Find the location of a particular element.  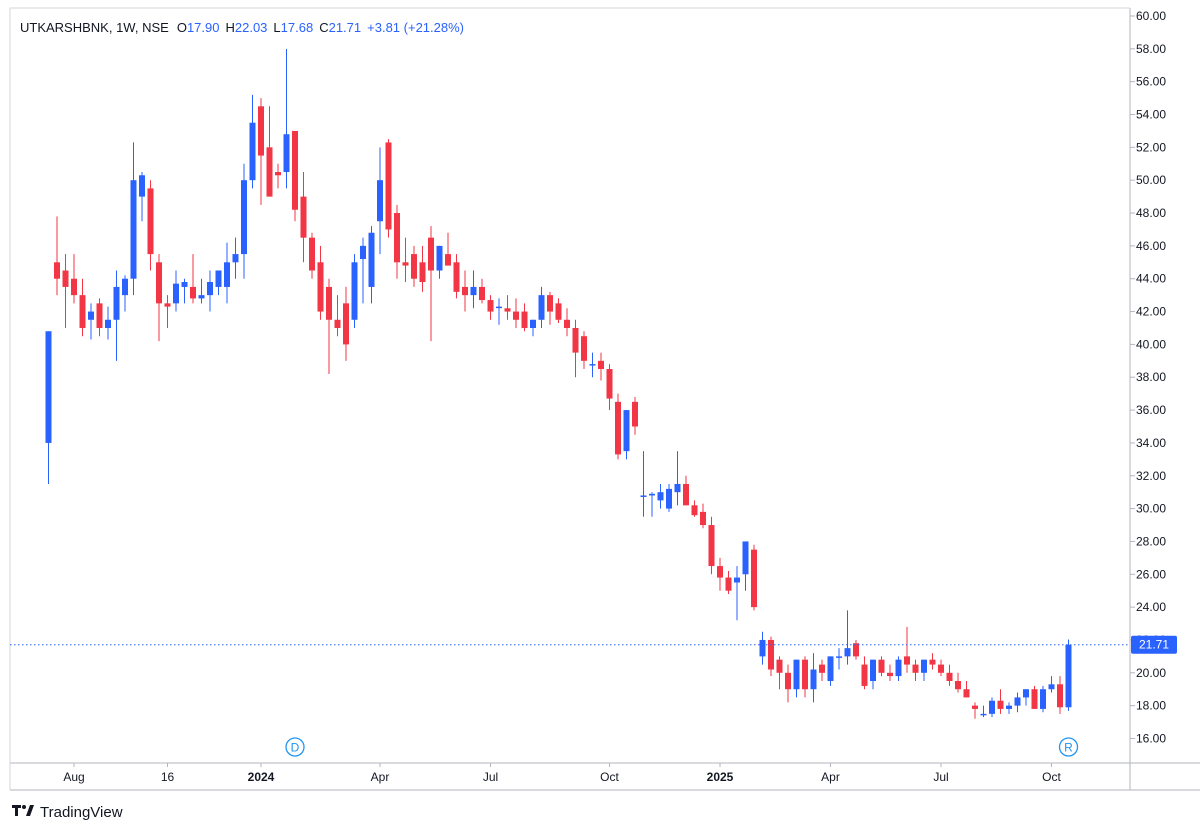

event-marker-r is located at coordinates (1068, 747).